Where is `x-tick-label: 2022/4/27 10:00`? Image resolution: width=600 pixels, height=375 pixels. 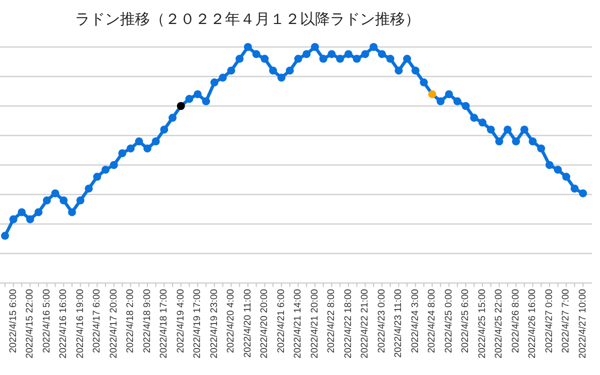
x-tick-label: 2022/4/27 10:00 is located at coordinates (583, 323).